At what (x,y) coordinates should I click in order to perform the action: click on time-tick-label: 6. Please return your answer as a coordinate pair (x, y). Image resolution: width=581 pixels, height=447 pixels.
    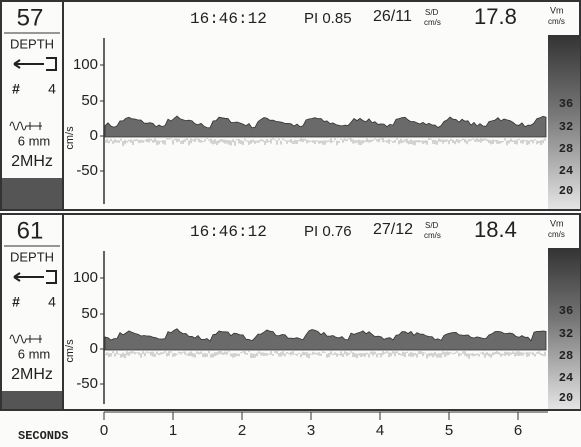
    Looking at the image, I should click on (518, 430).